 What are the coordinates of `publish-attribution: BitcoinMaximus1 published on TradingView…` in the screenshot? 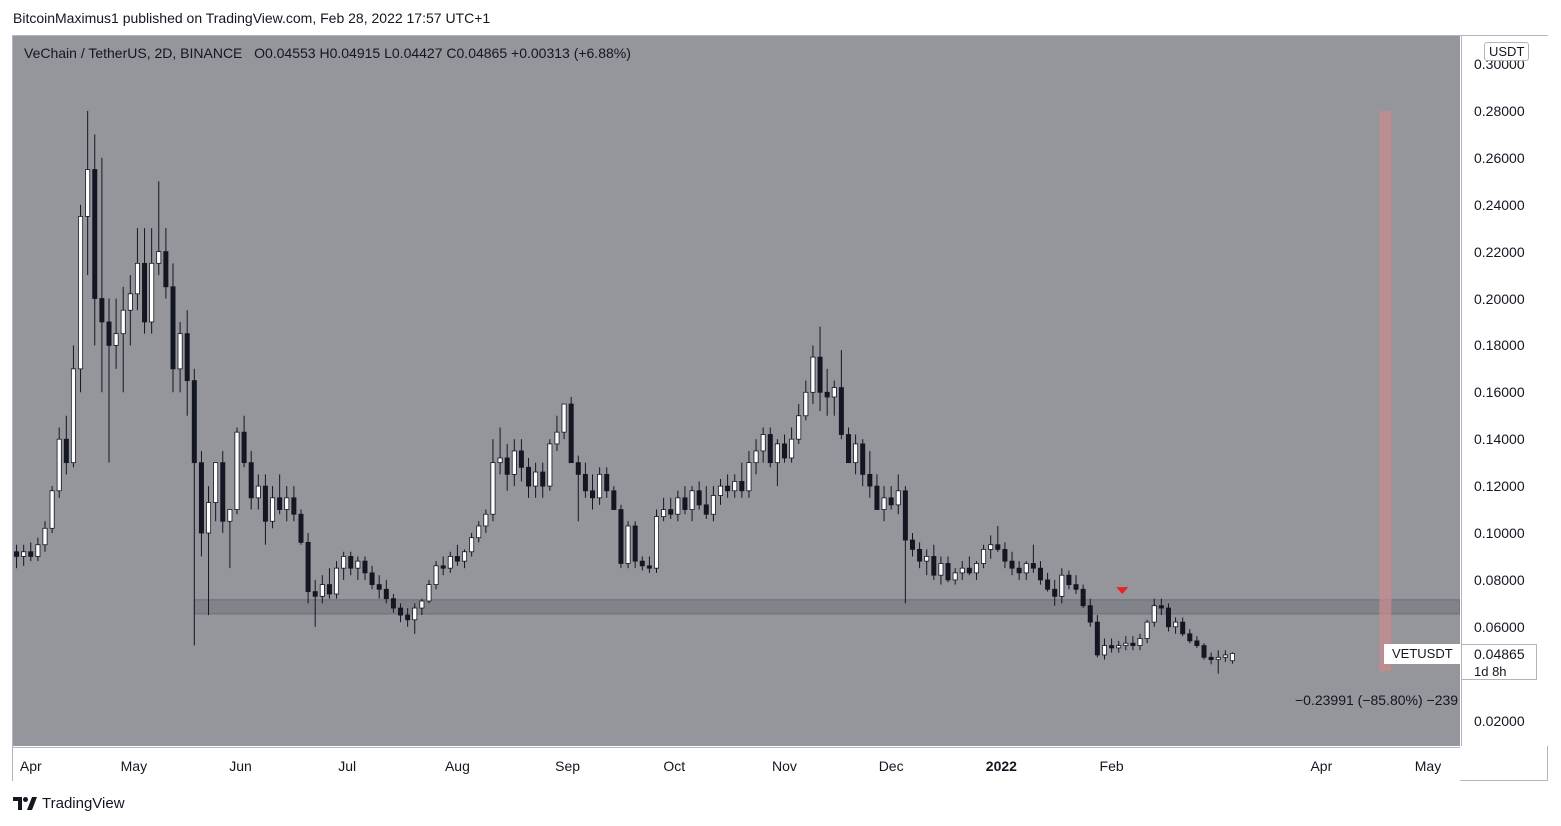 It's located at (252, 18).